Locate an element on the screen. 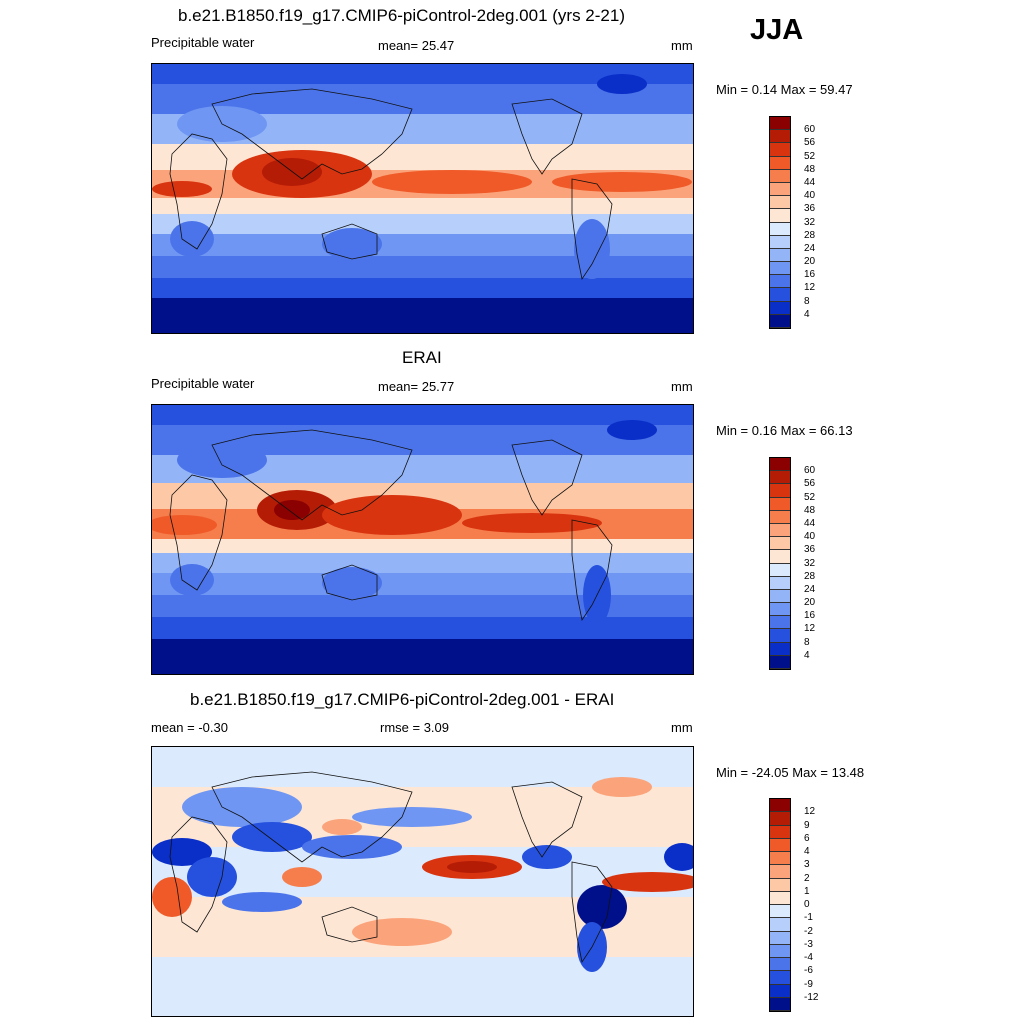  panel3-map is located at coordinates (422, 881).